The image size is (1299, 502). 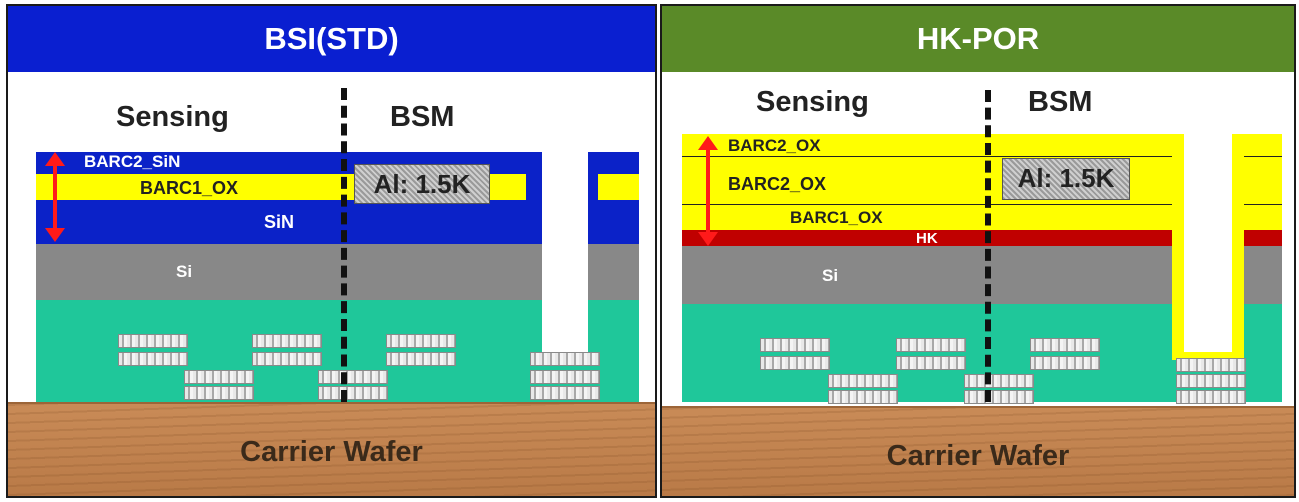 I want to click on hk-layer-right, so click(x=1262, y=238).